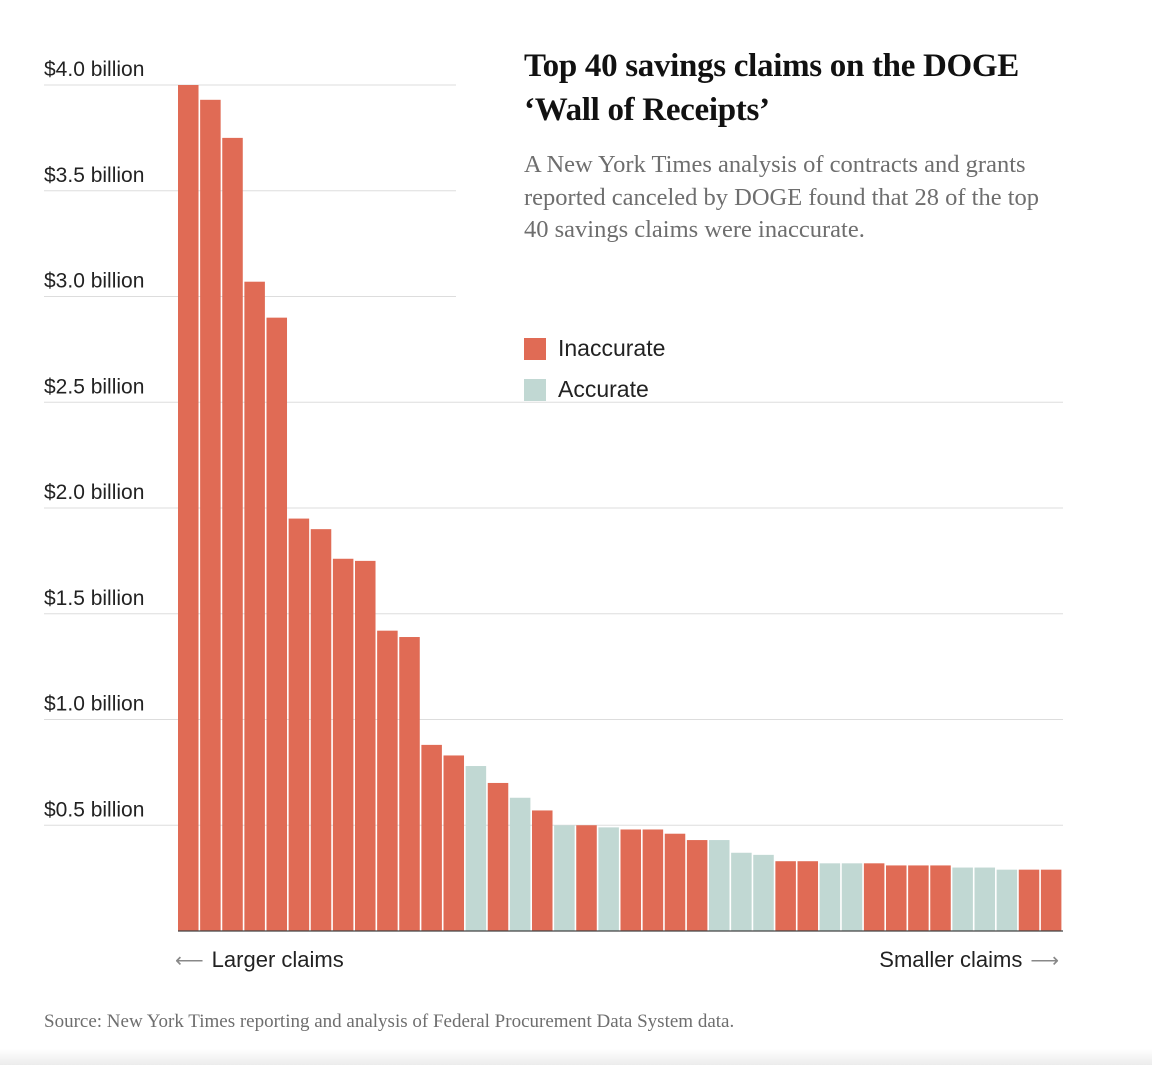  I want to click on smaller-claims-text: Smaller claims, so click(951, 959).